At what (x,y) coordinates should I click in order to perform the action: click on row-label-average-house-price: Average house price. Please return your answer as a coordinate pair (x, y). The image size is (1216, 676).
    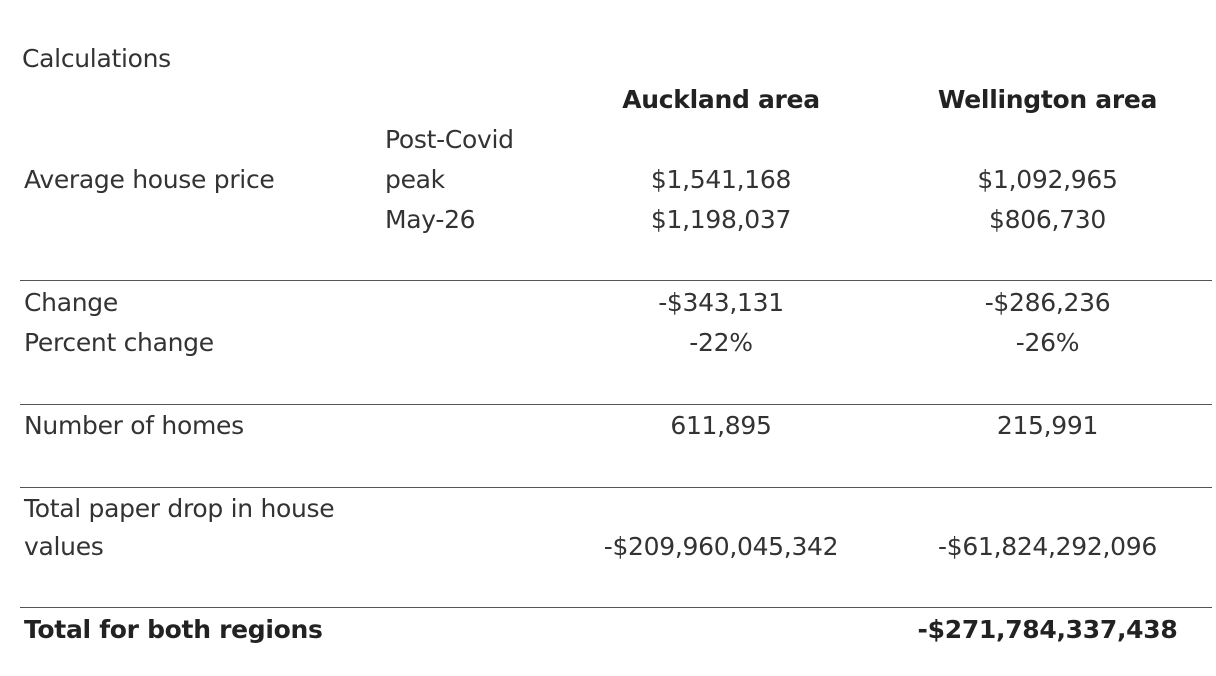
    Looking at the image, I should click on (149, 179).